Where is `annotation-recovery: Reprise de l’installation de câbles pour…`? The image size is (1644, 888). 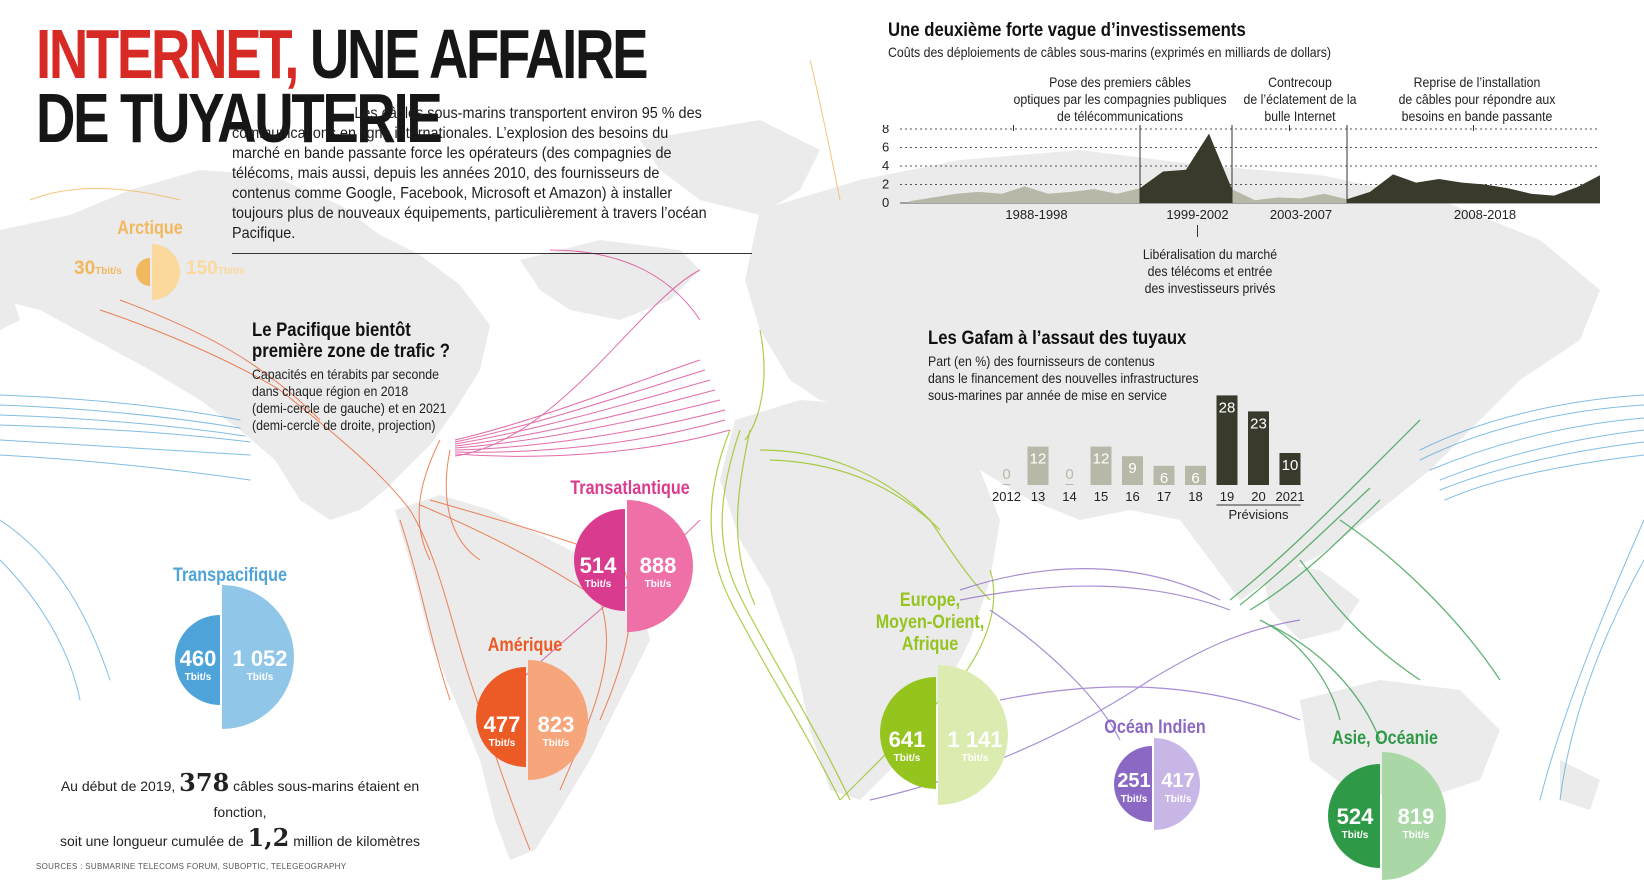 annotation-recovery: Reprise de l’installation de câbles pour… is located at coordinates (1477, 99).